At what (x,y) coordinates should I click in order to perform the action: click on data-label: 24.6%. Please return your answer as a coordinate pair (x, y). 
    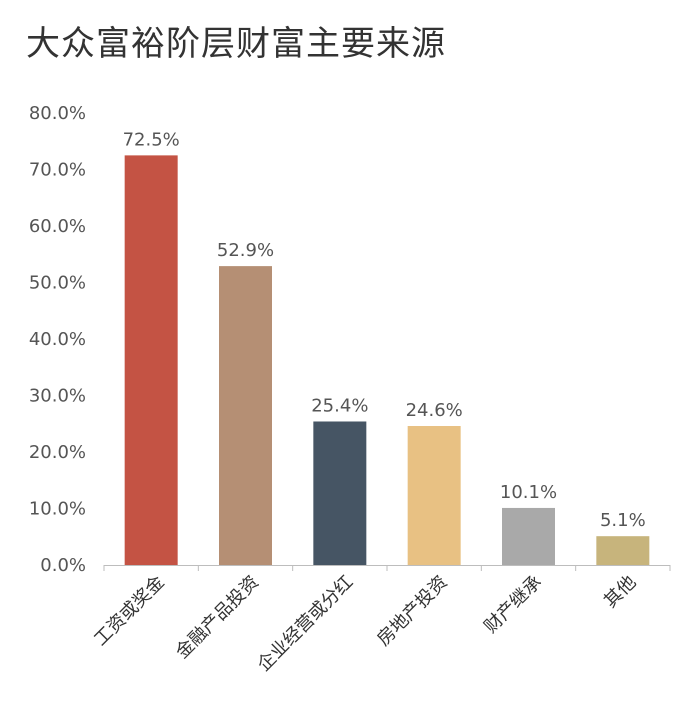
    Looking at the image, I should click on (434, 410).